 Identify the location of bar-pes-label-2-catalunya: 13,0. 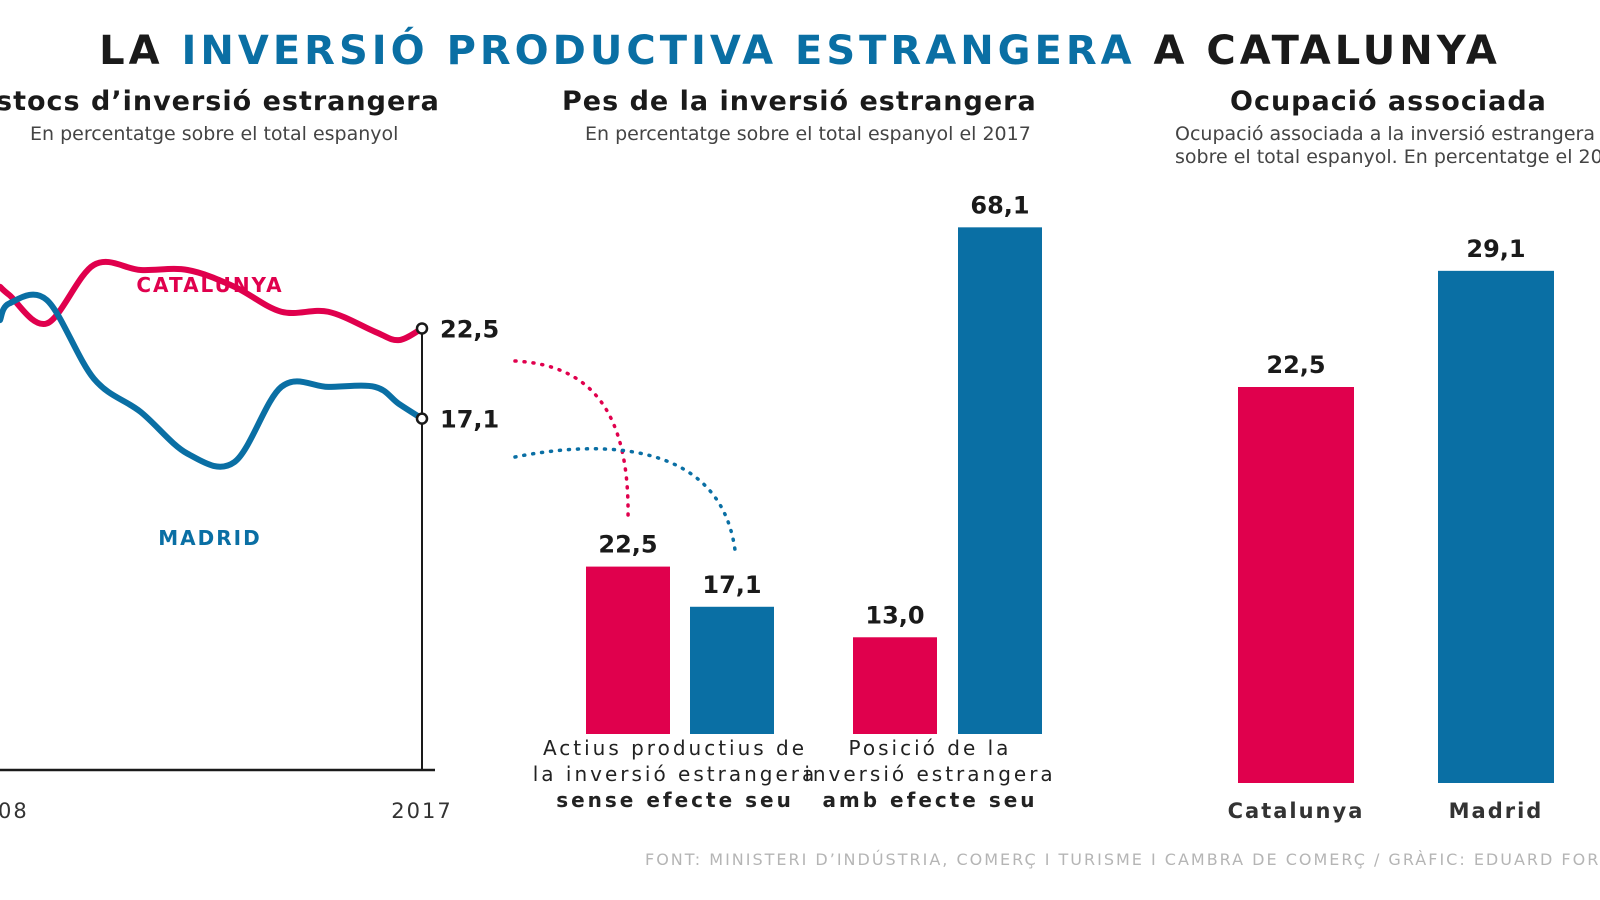
(894, 615).